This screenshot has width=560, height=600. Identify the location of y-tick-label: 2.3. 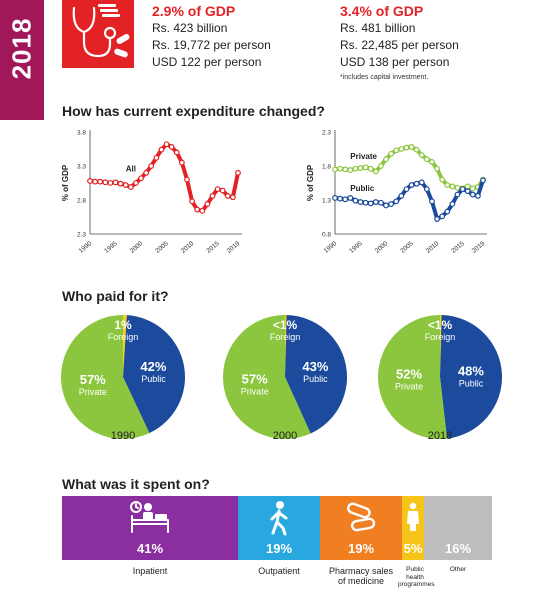
(81, 235).